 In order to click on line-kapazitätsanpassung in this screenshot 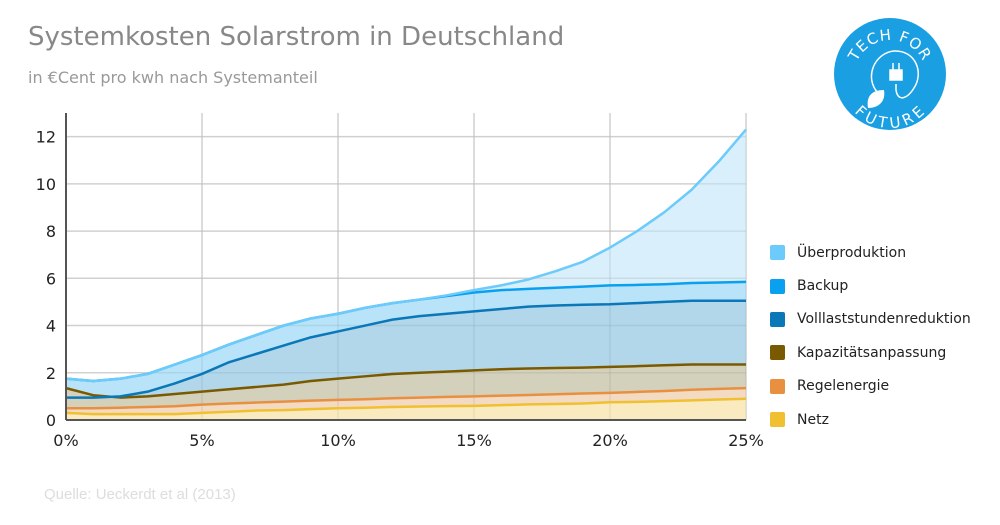, I will do `click(405, 381)`.